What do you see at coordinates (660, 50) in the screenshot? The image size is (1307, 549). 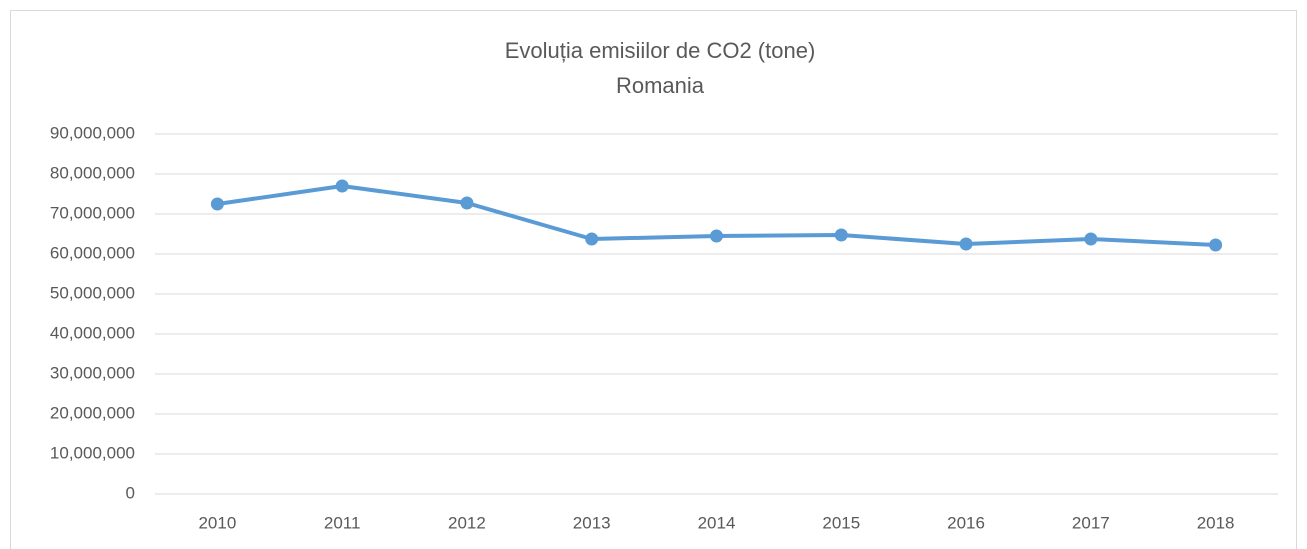 I see `chart-title: Evoluția emisiilor de CO2 (tone)` at bounding box center [660, 50].